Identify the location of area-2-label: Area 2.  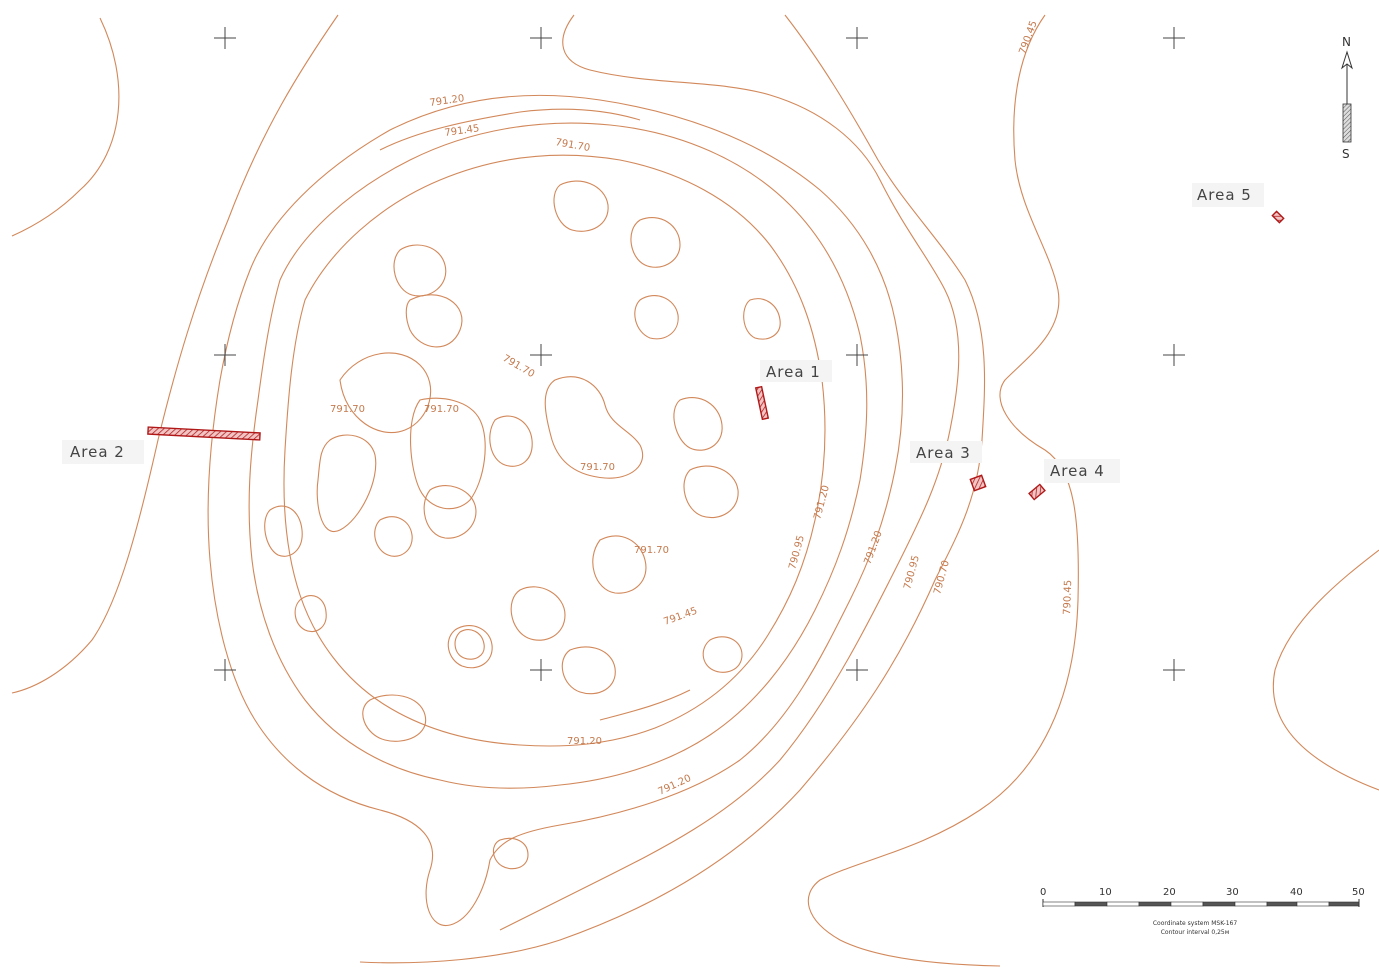
(97, 452).